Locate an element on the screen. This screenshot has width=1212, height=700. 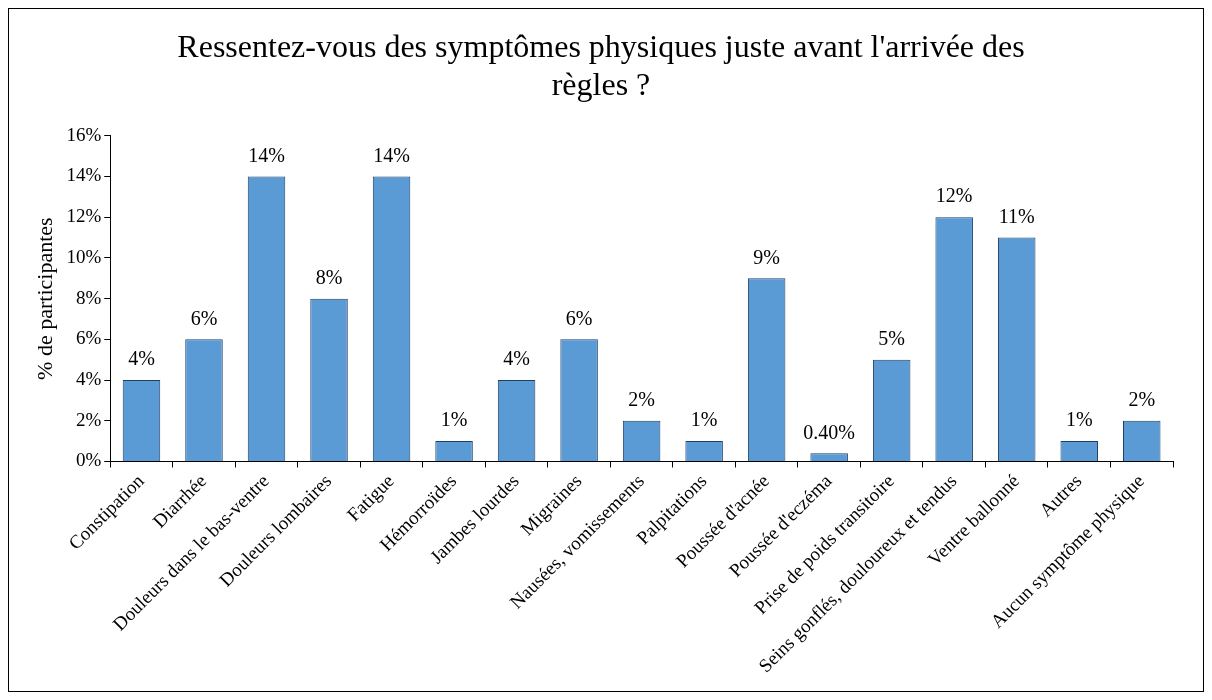
data-label: 11% is located at coordinates (1016, 215).